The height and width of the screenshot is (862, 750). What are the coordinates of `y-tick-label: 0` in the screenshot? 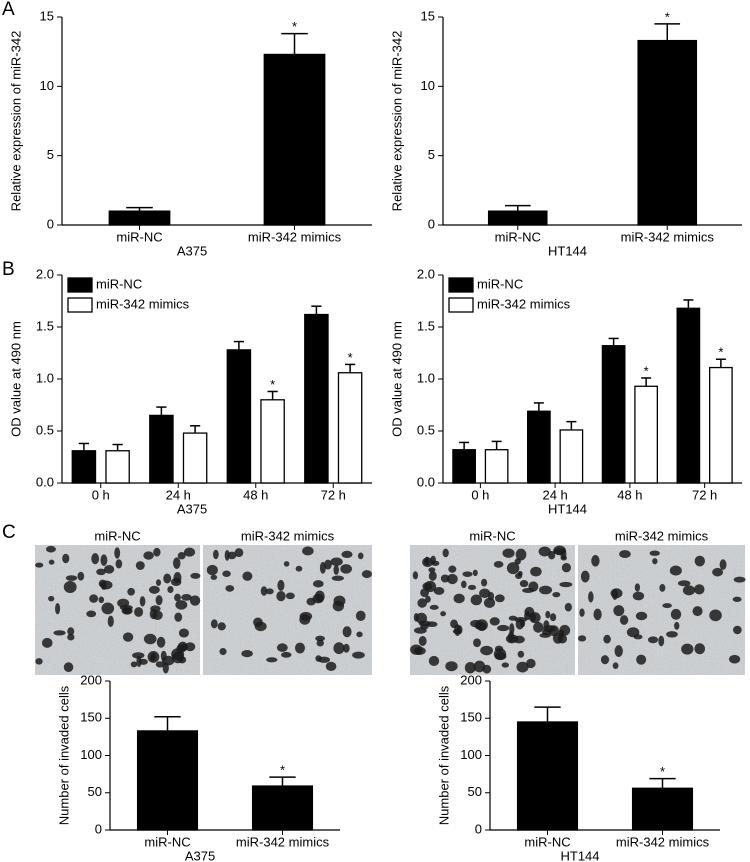 It's located at (98, 828).